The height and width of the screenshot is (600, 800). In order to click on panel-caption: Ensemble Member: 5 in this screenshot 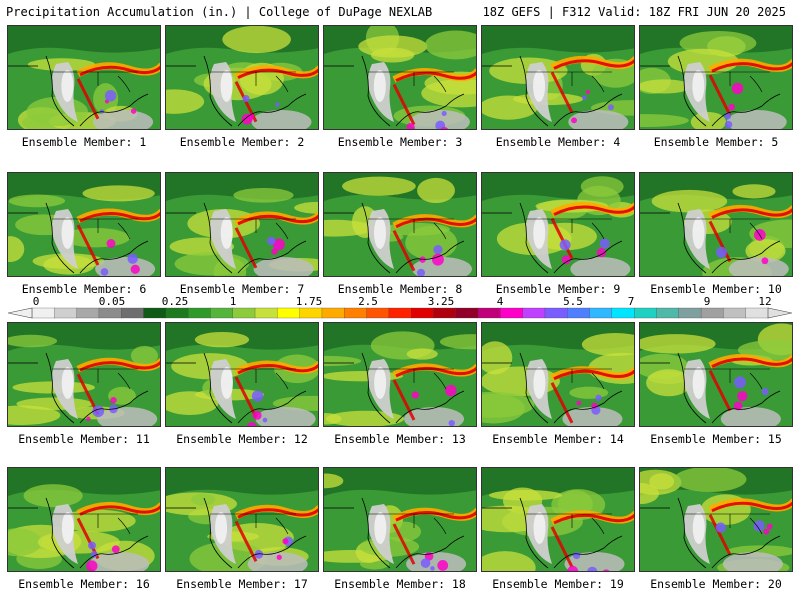, I will do `click(716, 142)`.